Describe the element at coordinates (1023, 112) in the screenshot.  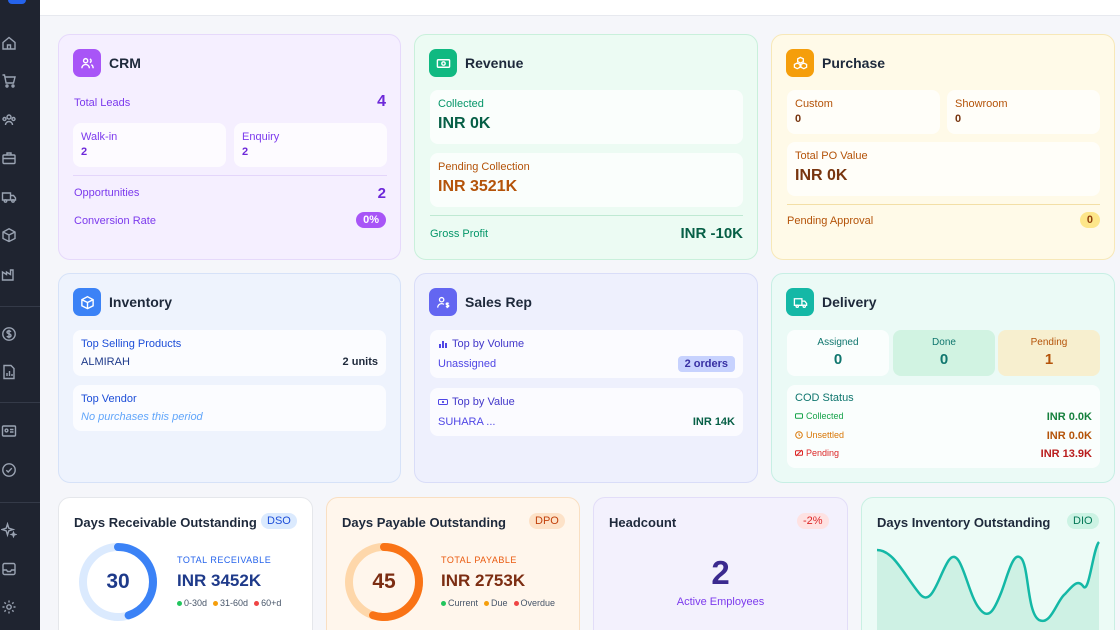
I see `showroom-stat: Showroom 0` at that location.